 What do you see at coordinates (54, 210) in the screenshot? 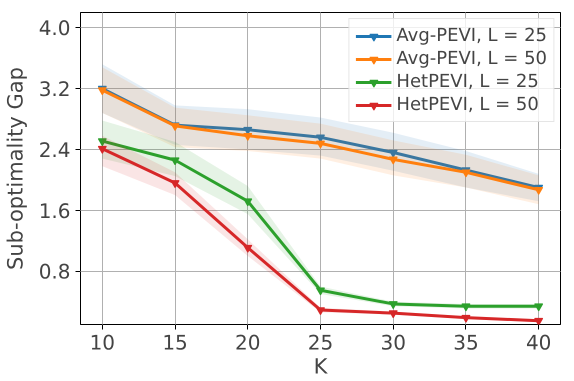
I see `y-tick-label: 1.6` at bounding box center [54, 210].